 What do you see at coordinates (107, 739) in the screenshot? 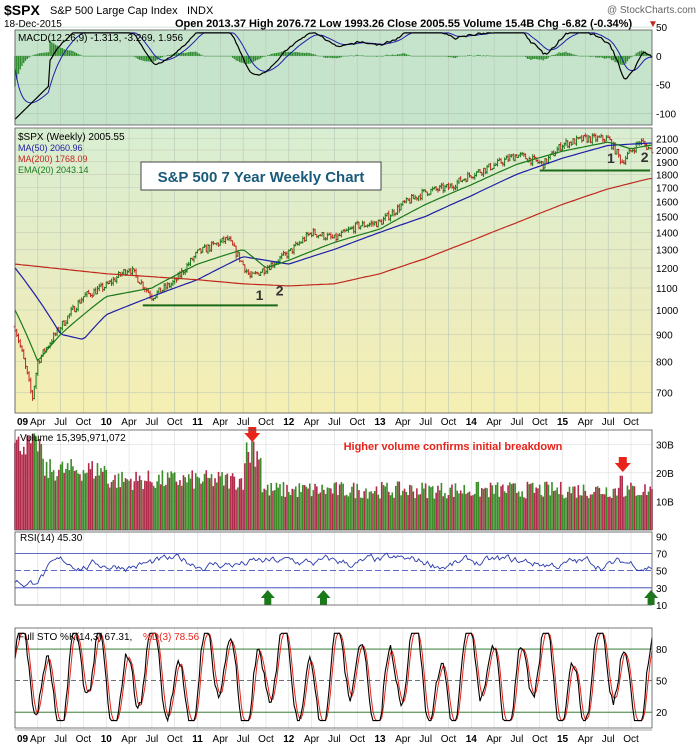
I see `x-tick-label: 10` at bounding box center [107, 739].